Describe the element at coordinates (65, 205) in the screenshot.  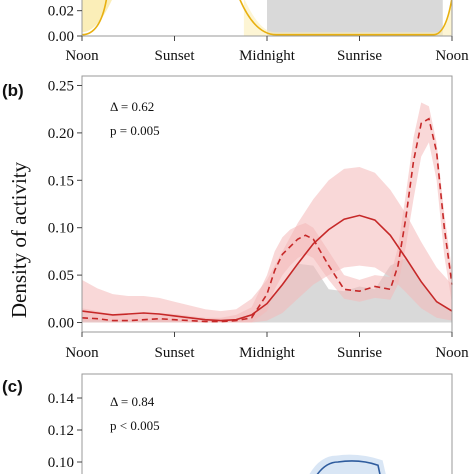
I see `panel-b-y-ticks: 0.00 0.05 0.10 0.15 0.20 0.25` at that location.